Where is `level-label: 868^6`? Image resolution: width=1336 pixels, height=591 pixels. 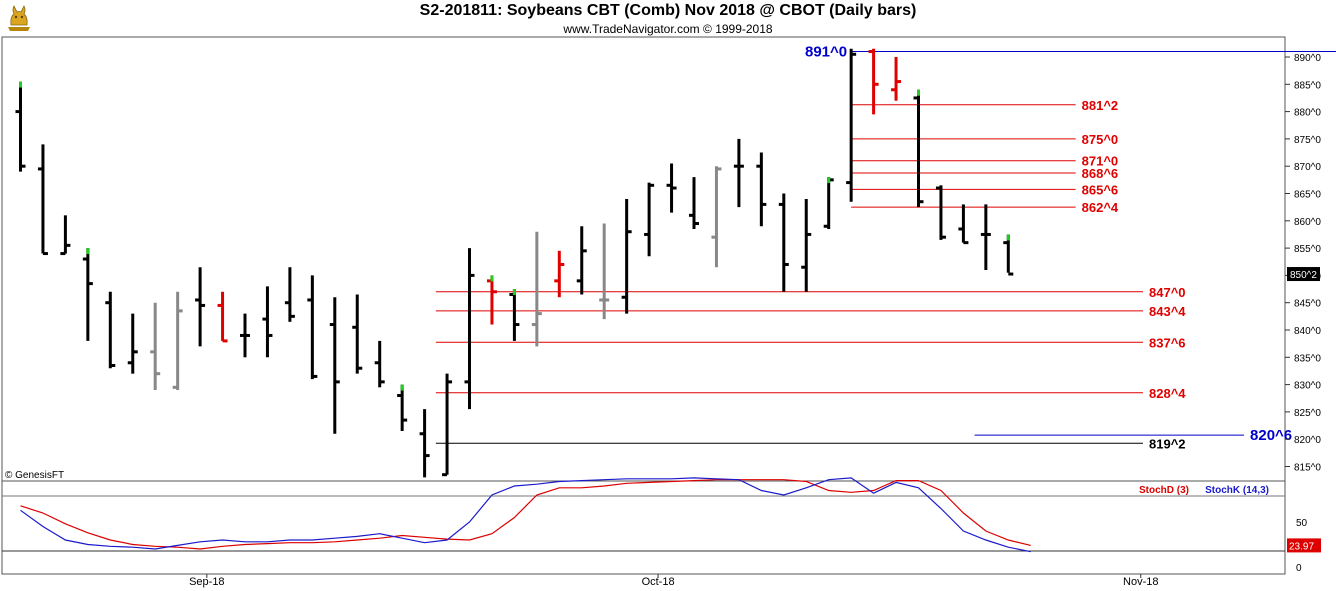 level-label: 868^6 is located at coordinates (1100, 173).